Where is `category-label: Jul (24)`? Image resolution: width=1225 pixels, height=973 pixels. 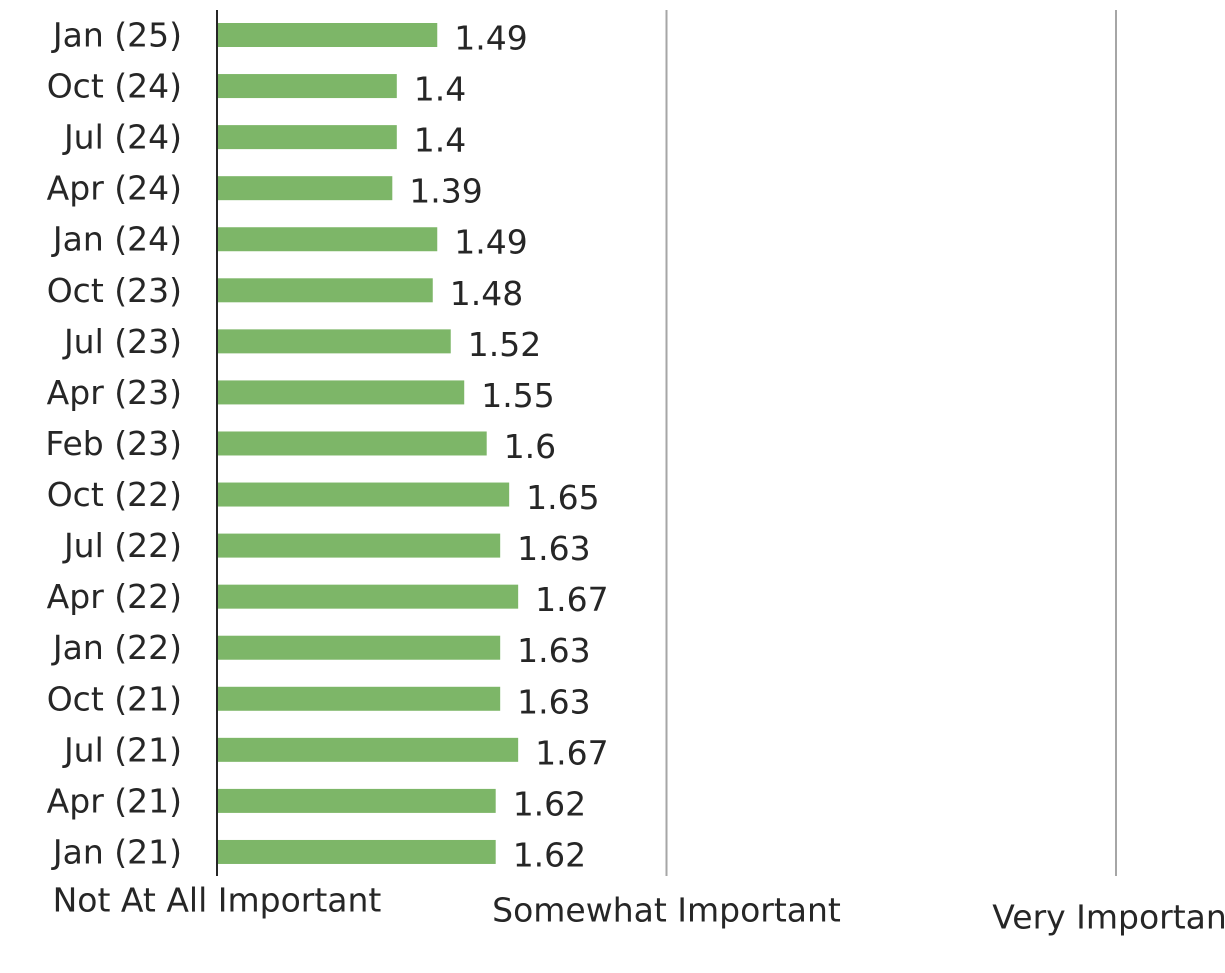
category-label: Jul (24) is located at coordinates (122, 137).